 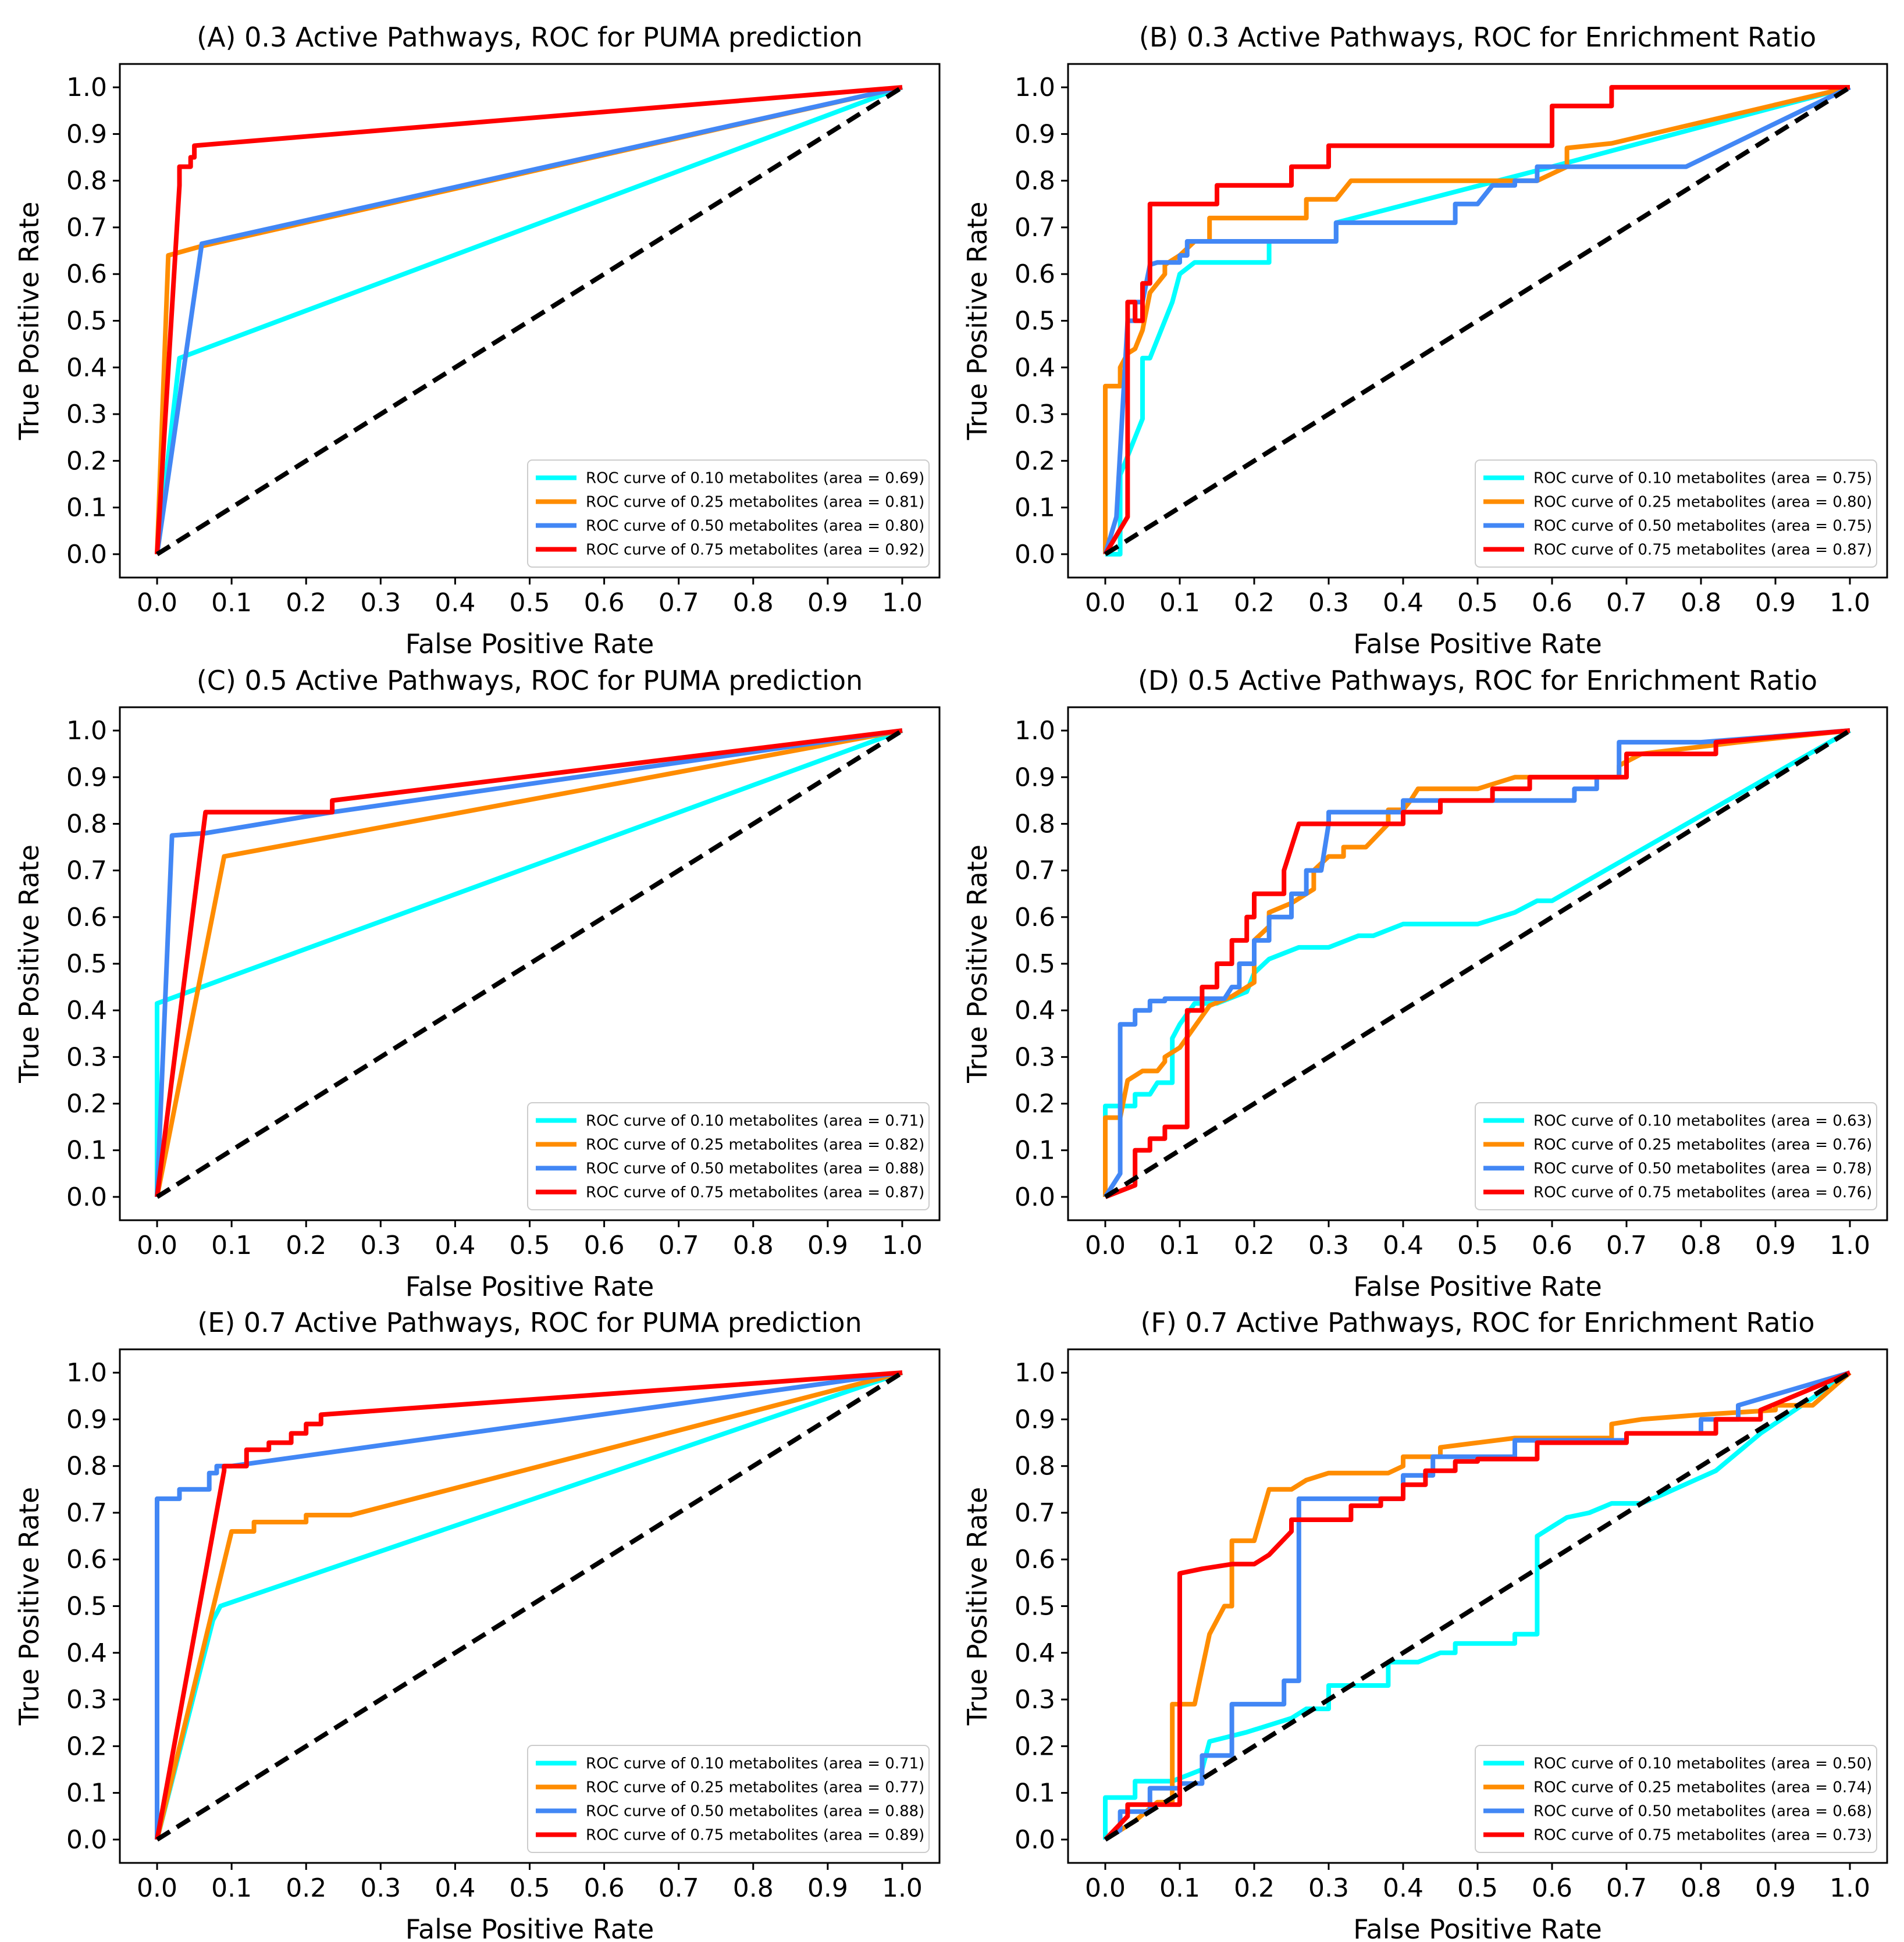 I want to click on y-tick-label: 0.1, so click(x=1035, y=1151).